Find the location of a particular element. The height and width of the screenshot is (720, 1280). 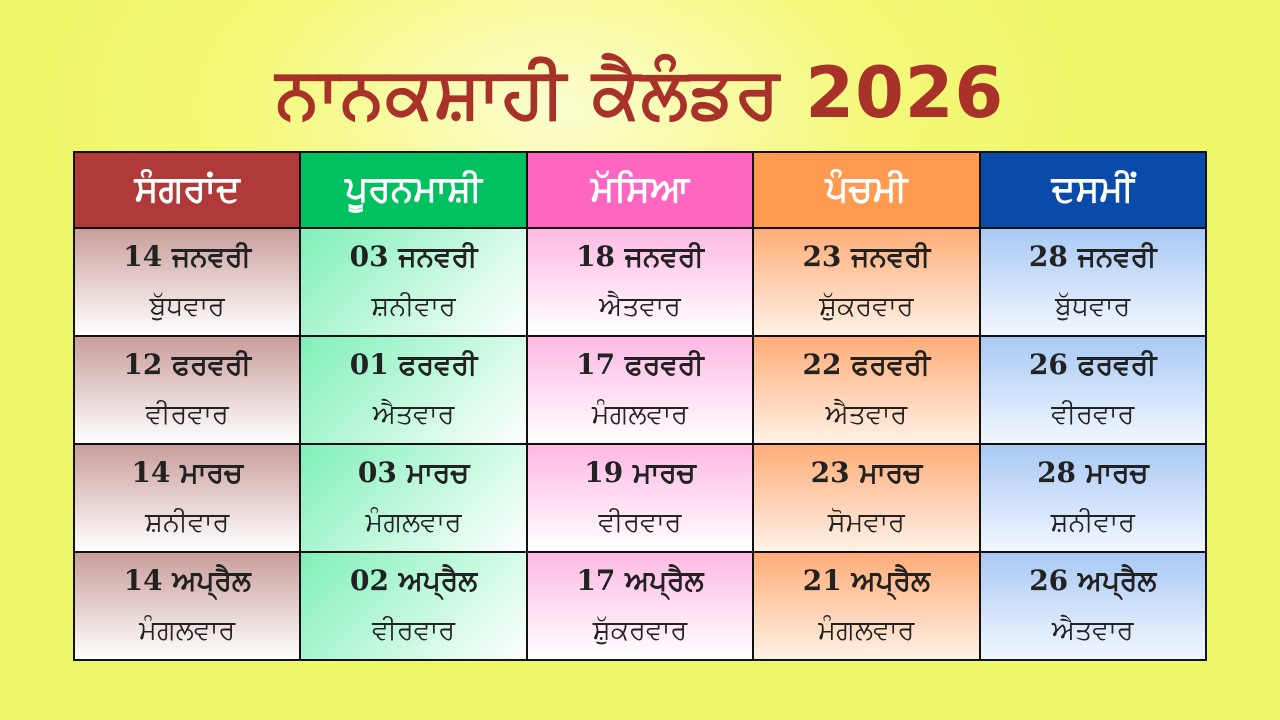

cell-date: 03 ਜਨਵਰੀ is located at coordinates (413, 256).